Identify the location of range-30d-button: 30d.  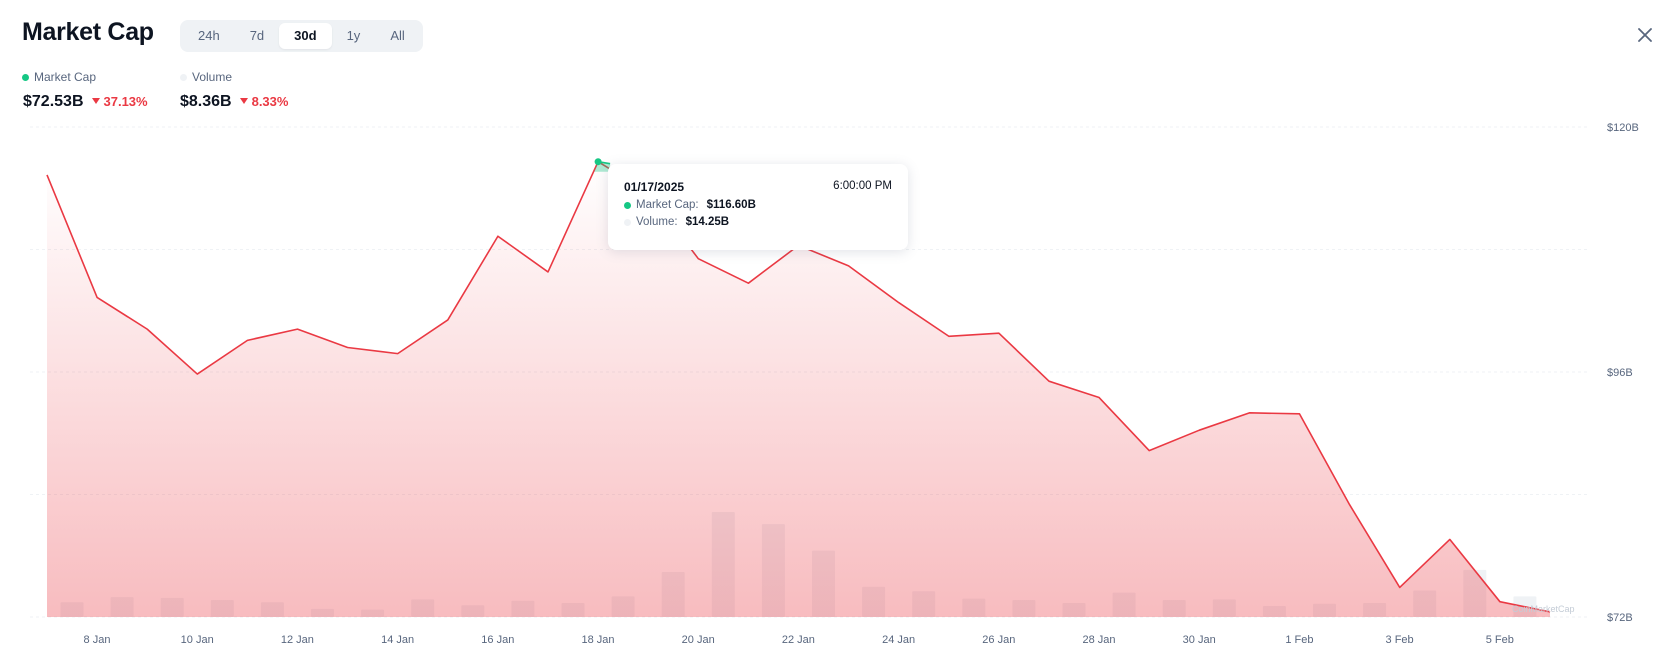
(305, 36).